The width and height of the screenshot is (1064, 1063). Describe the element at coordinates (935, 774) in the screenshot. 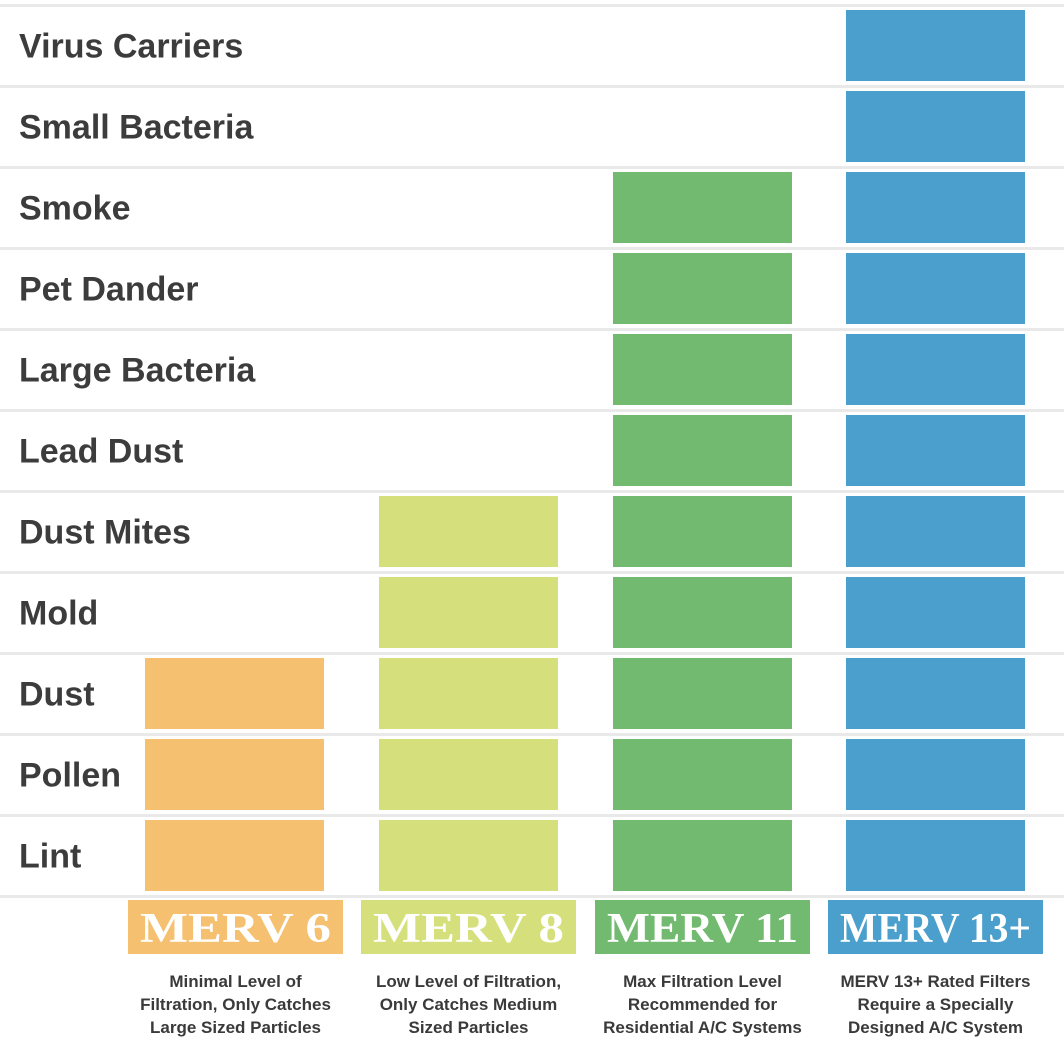

I see `bar-merv-13-pollen` at that location.